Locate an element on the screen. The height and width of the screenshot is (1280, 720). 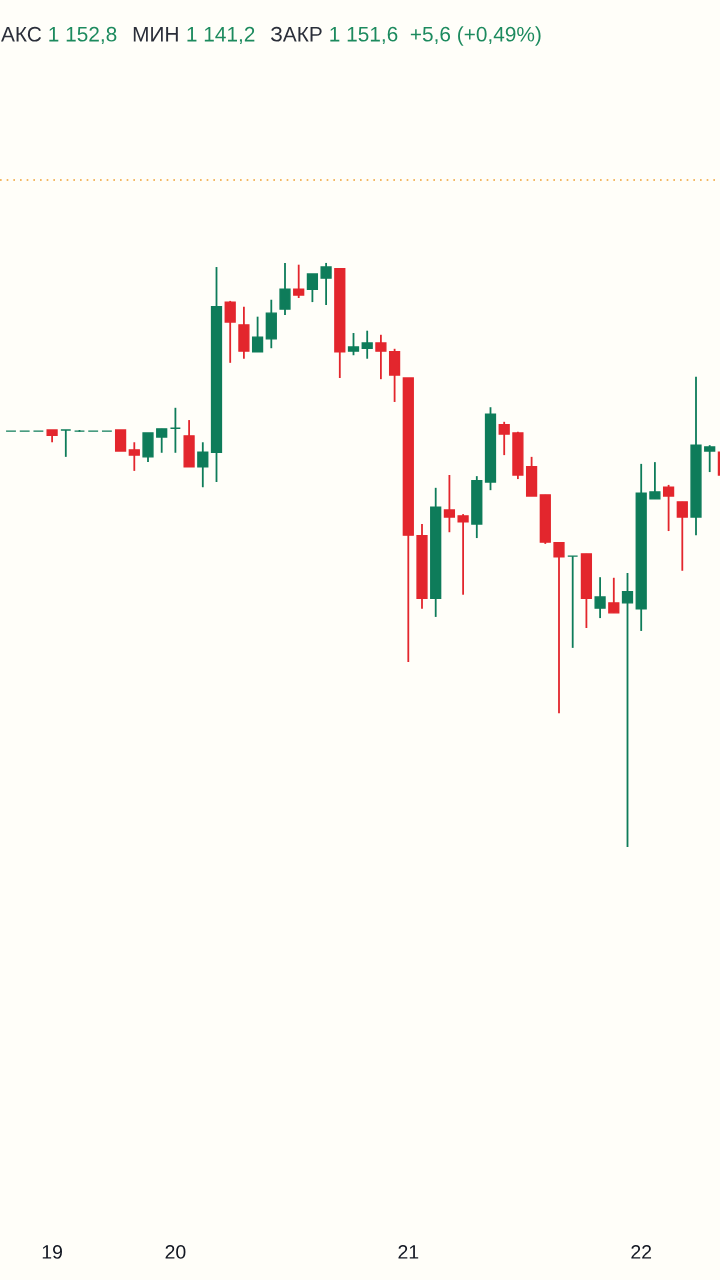
x-tick-label: 21 is located at coordinates (408, 1252).